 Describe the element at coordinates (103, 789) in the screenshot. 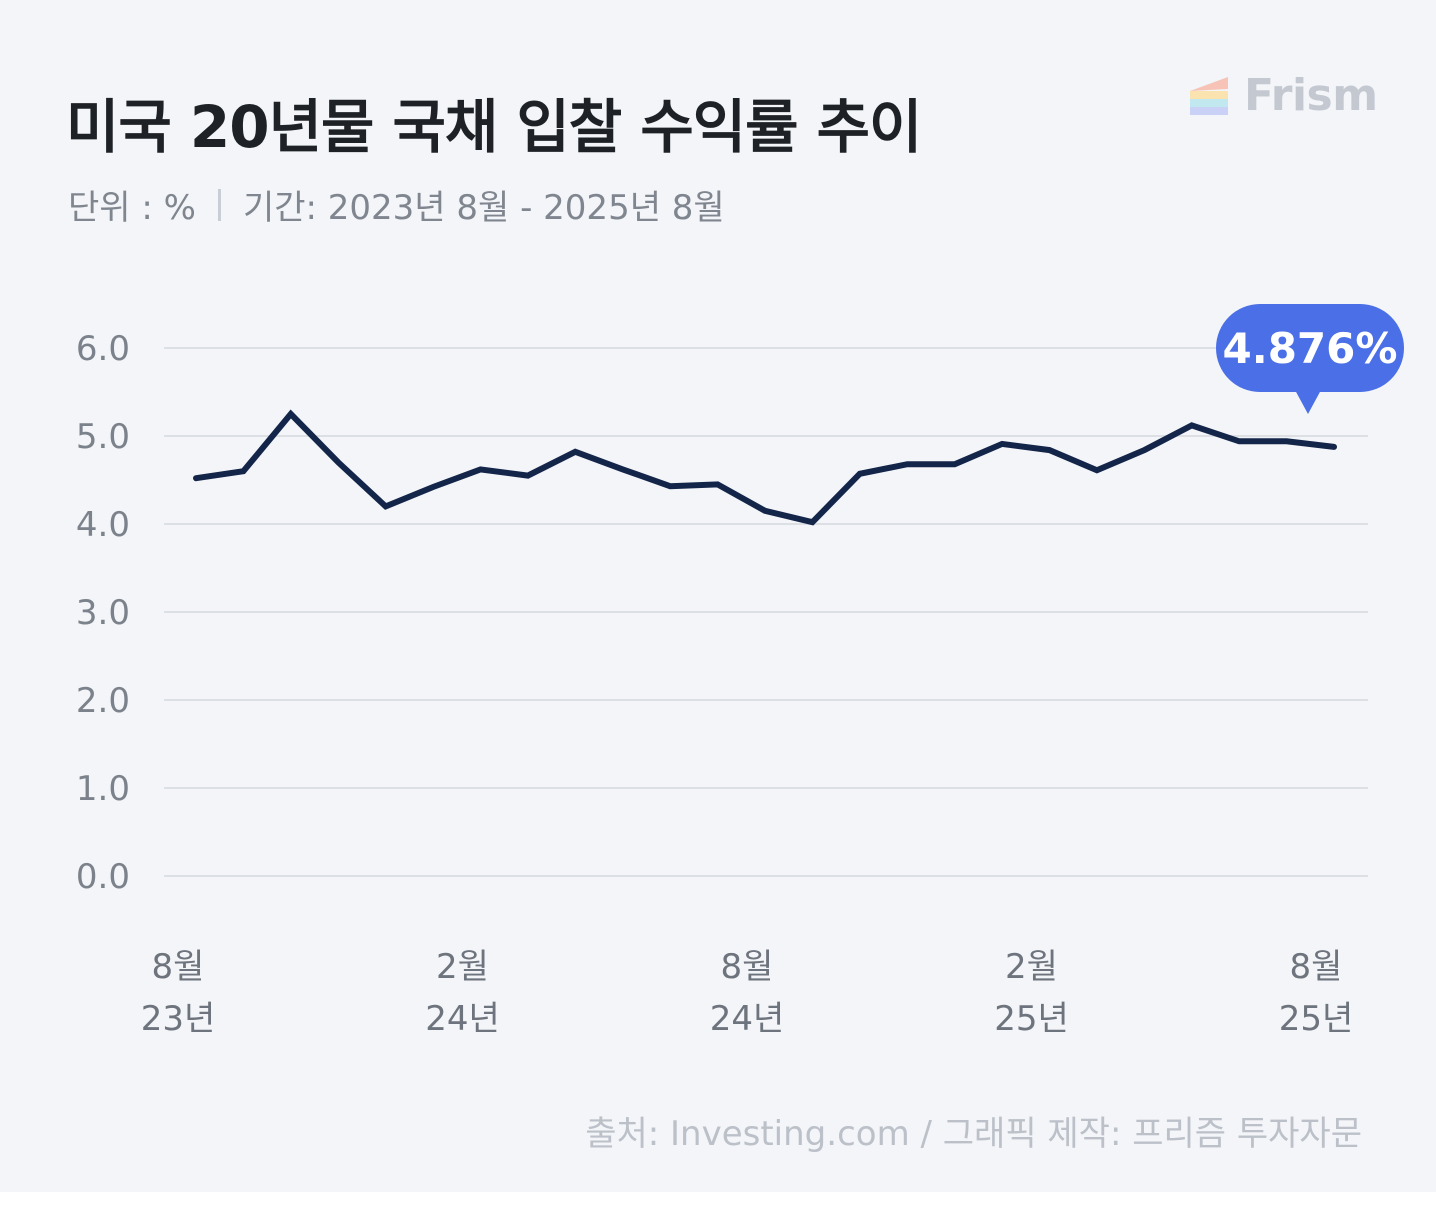

I see `y-tick-label: 1.0` at that location.